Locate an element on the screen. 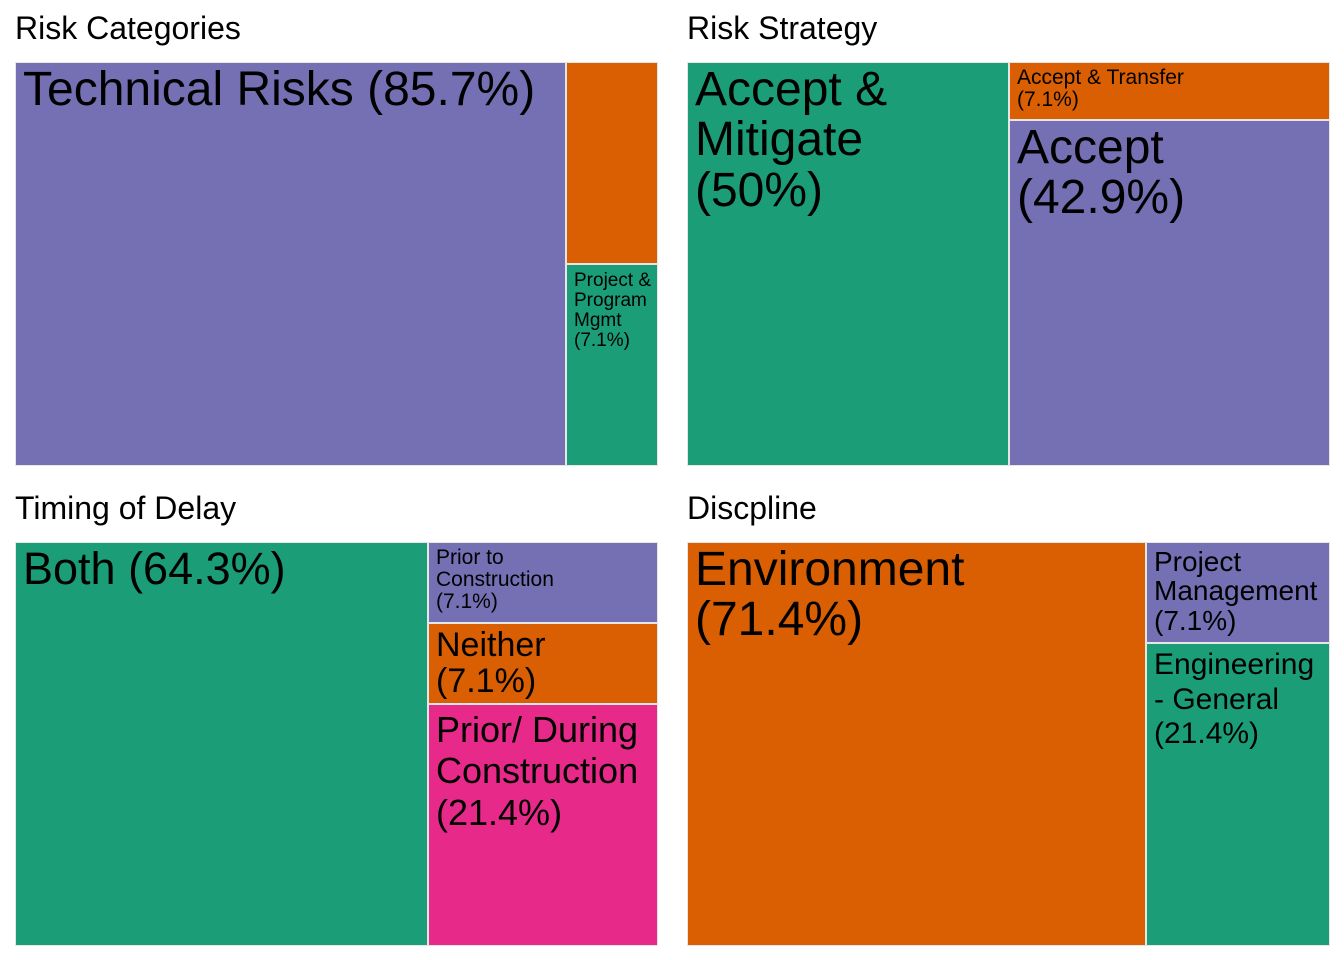 The height and width of the screenshot is (960, 1344). tile-prior-during-construction: Prior/ During Construction (21.4%) is located at coordinates (543, 825).